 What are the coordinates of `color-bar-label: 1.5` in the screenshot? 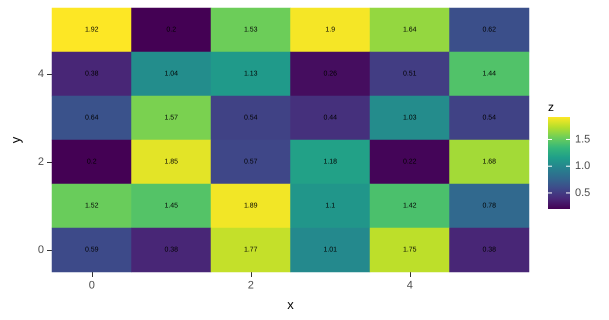 It's located at (582, 139).